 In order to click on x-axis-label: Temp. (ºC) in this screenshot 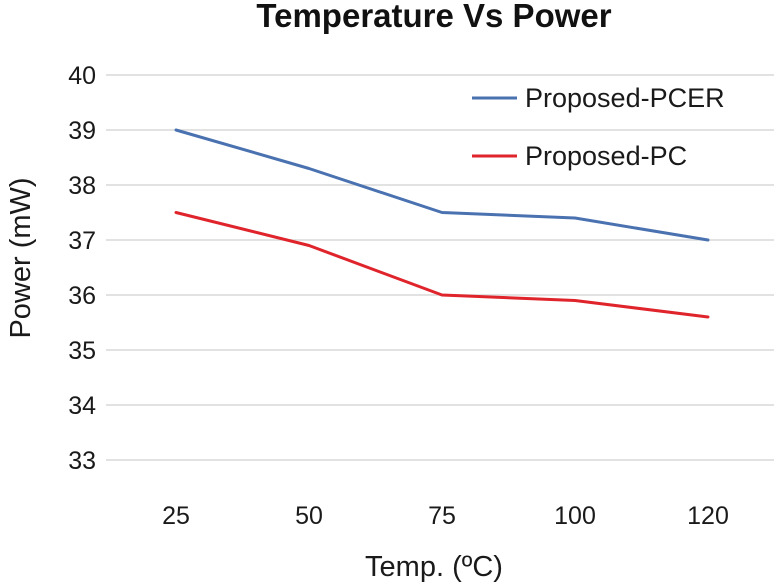, I will do `click(434, 567)`.